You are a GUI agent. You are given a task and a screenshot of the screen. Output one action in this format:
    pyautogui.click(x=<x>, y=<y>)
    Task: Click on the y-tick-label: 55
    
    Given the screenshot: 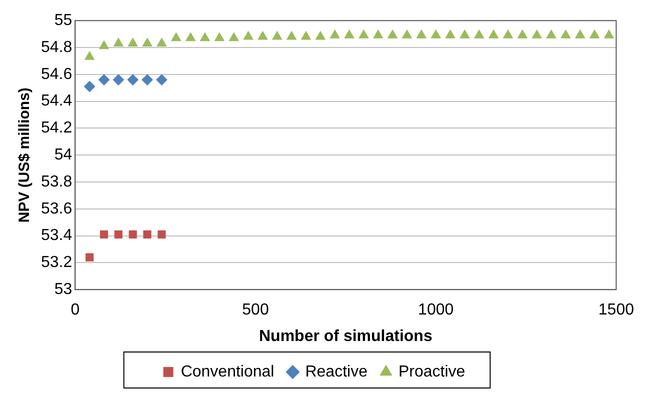 What is the action you would take?
    pyautogui.click(x=63, y=21)
    